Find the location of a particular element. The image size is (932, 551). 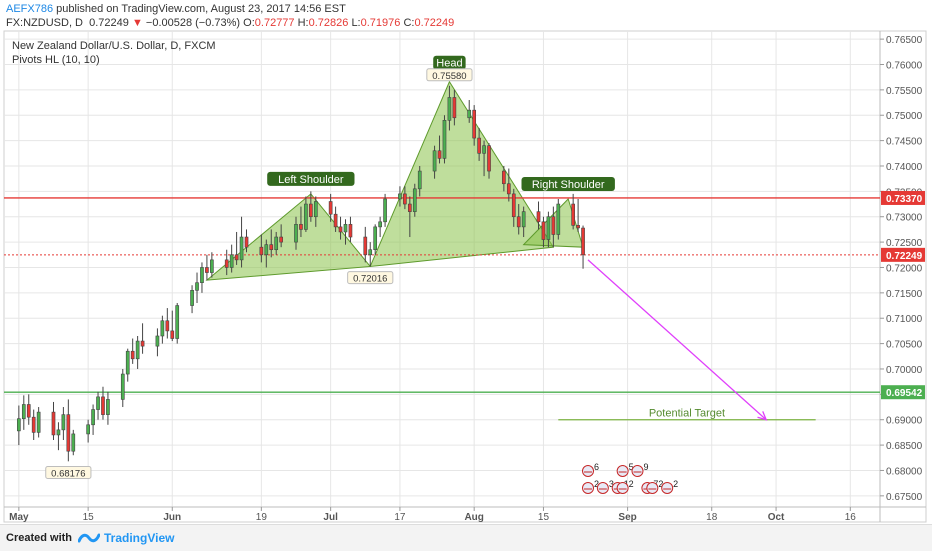

chart-title: New Zealand Dollar/U.S. Dollar, D, FXCM is located at coordinates (114, 46).